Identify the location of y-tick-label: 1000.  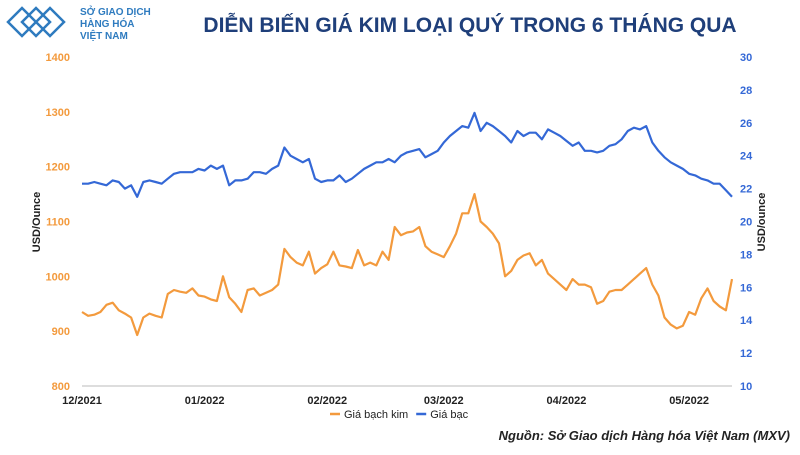
(58, 277).